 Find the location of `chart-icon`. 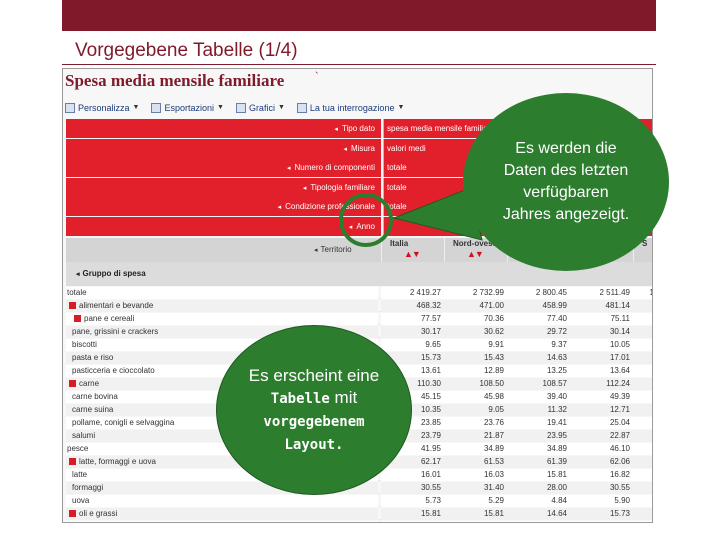

chart-icon is located at coordinates (240, 107).